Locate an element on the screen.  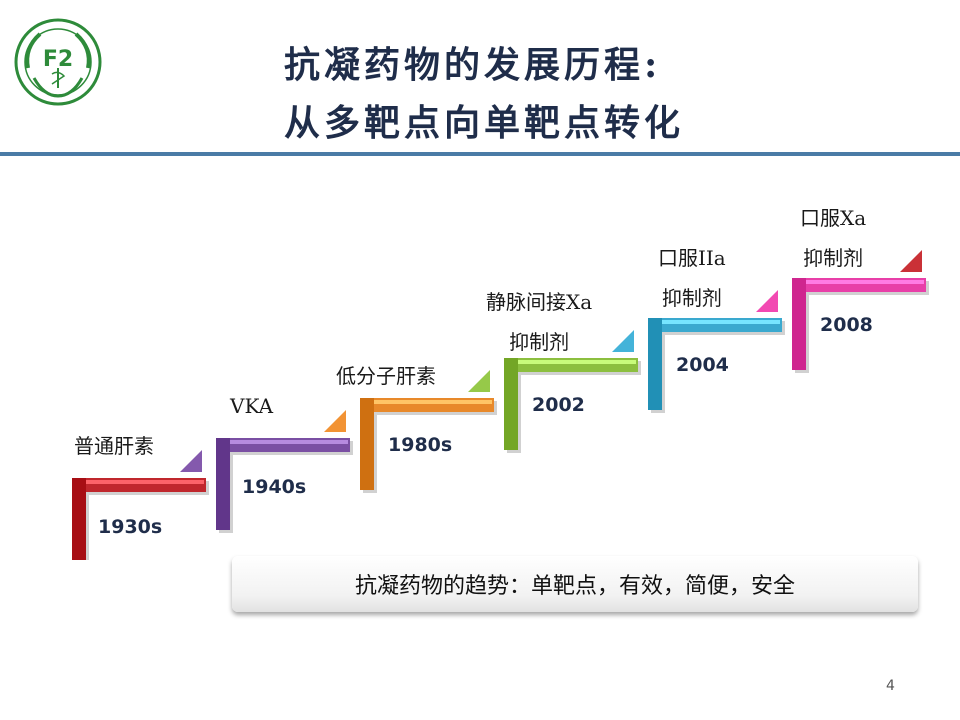
step-label-line: 低分子肝素 is located at coordinates (386, 376).